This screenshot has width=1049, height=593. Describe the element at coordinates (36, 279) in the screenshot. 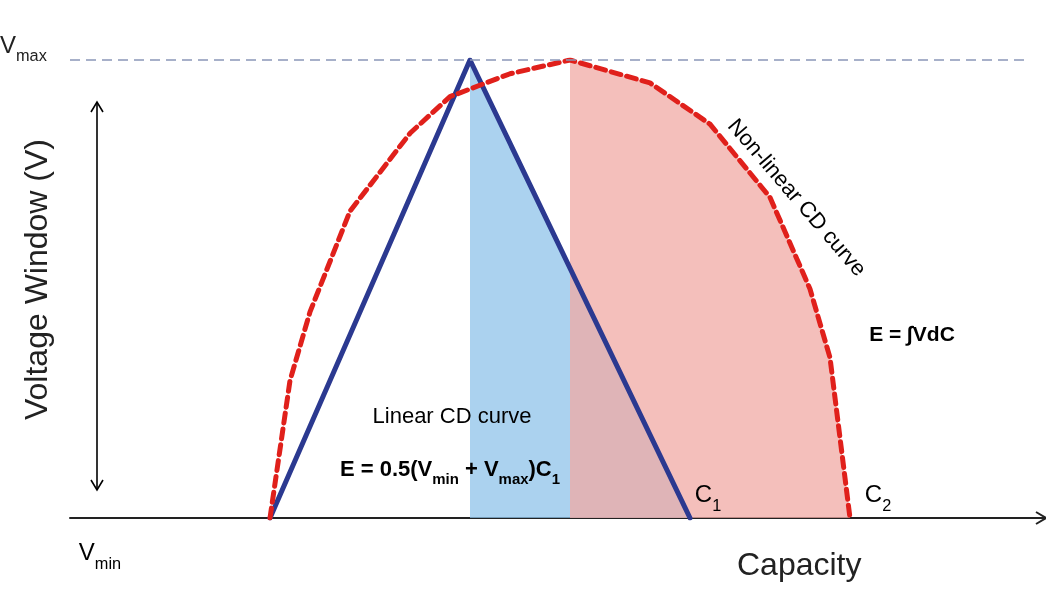

I see `y-axis-title: Voltage Window (V)` at that location.